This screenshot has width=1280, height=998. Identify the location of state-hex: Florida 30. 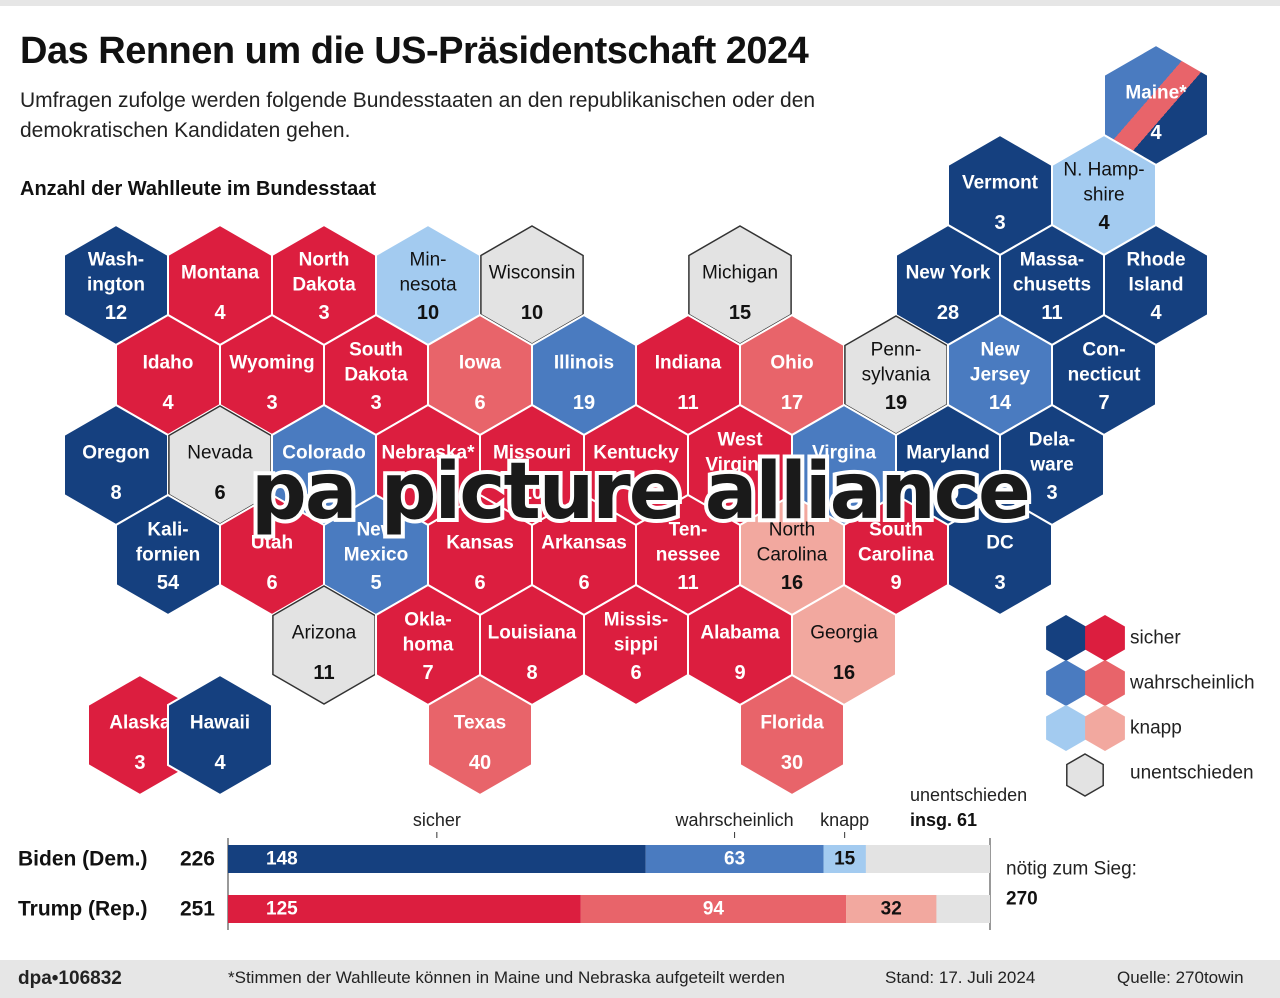
(792, 735).